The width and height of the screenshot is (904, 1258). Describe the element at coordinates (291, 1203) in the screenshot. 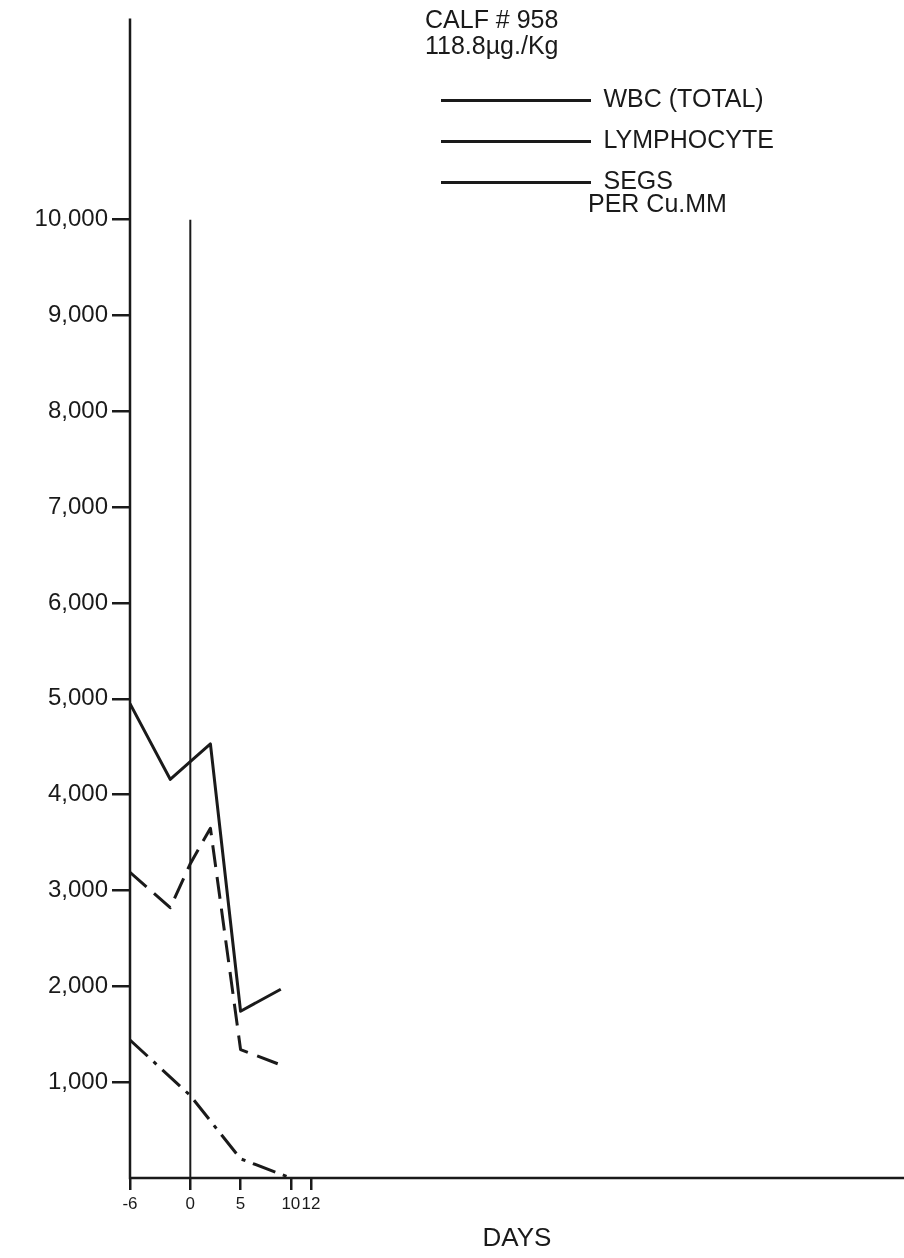

I see `x-tick-label: 10` at that location.